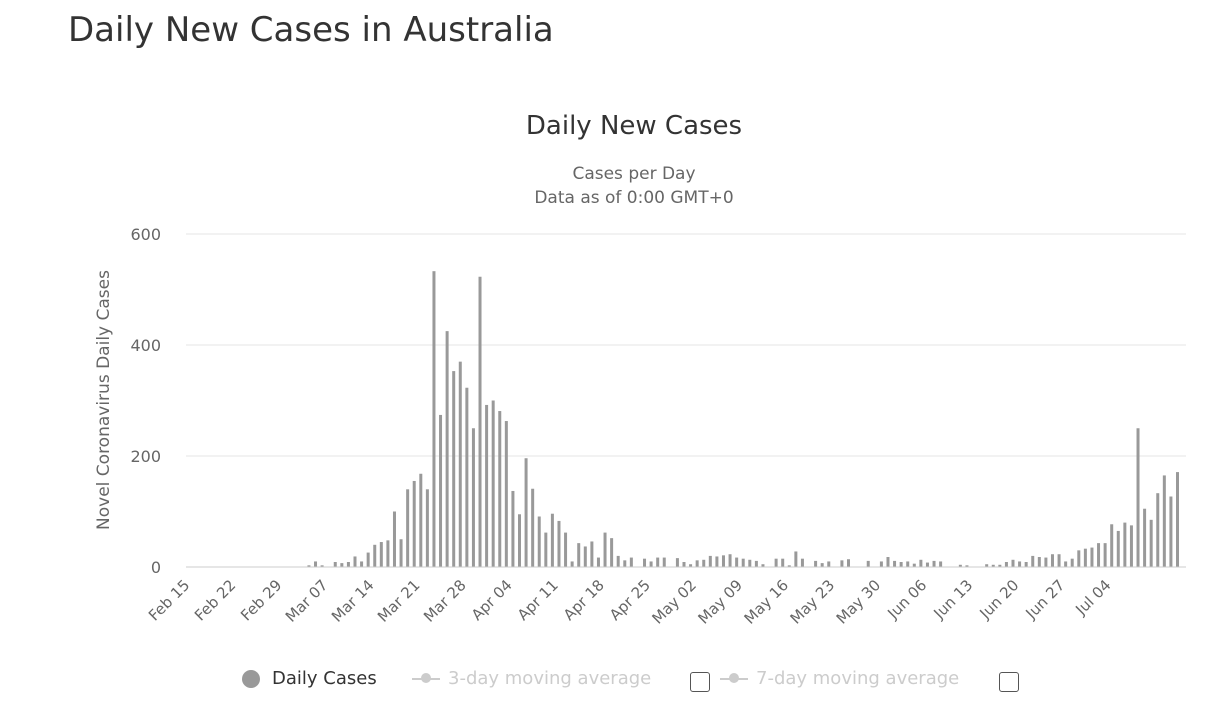  What do you see at coordinates (531, 678) in the screenshot?
I see `legend-item-3-day-average: 3-day moving average` at bounding box center [531, 678].